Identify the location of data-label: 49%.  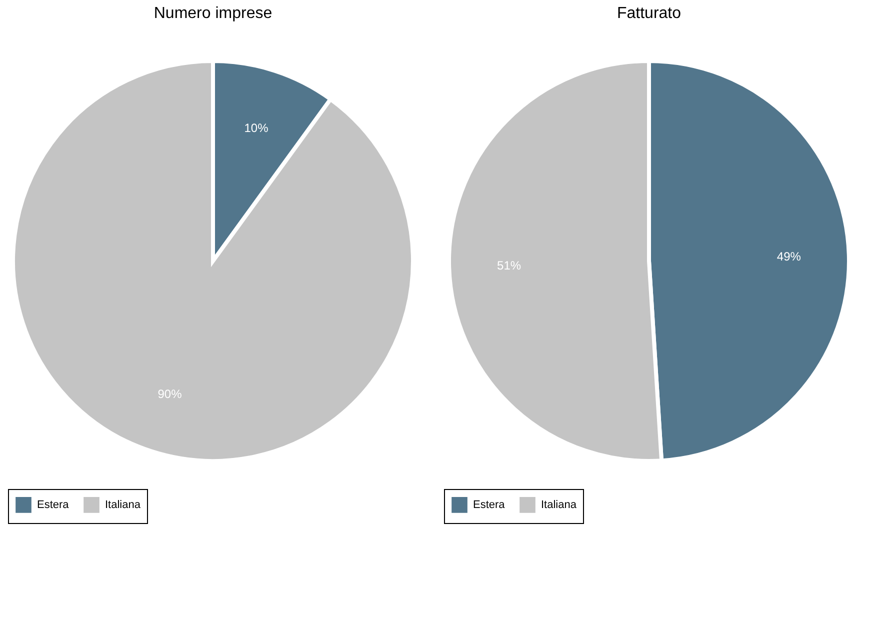
(789, 257).